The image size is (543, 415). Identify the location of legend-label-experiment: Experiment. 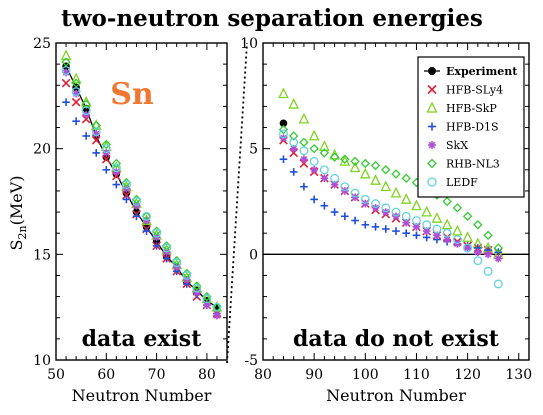
(482, 71).